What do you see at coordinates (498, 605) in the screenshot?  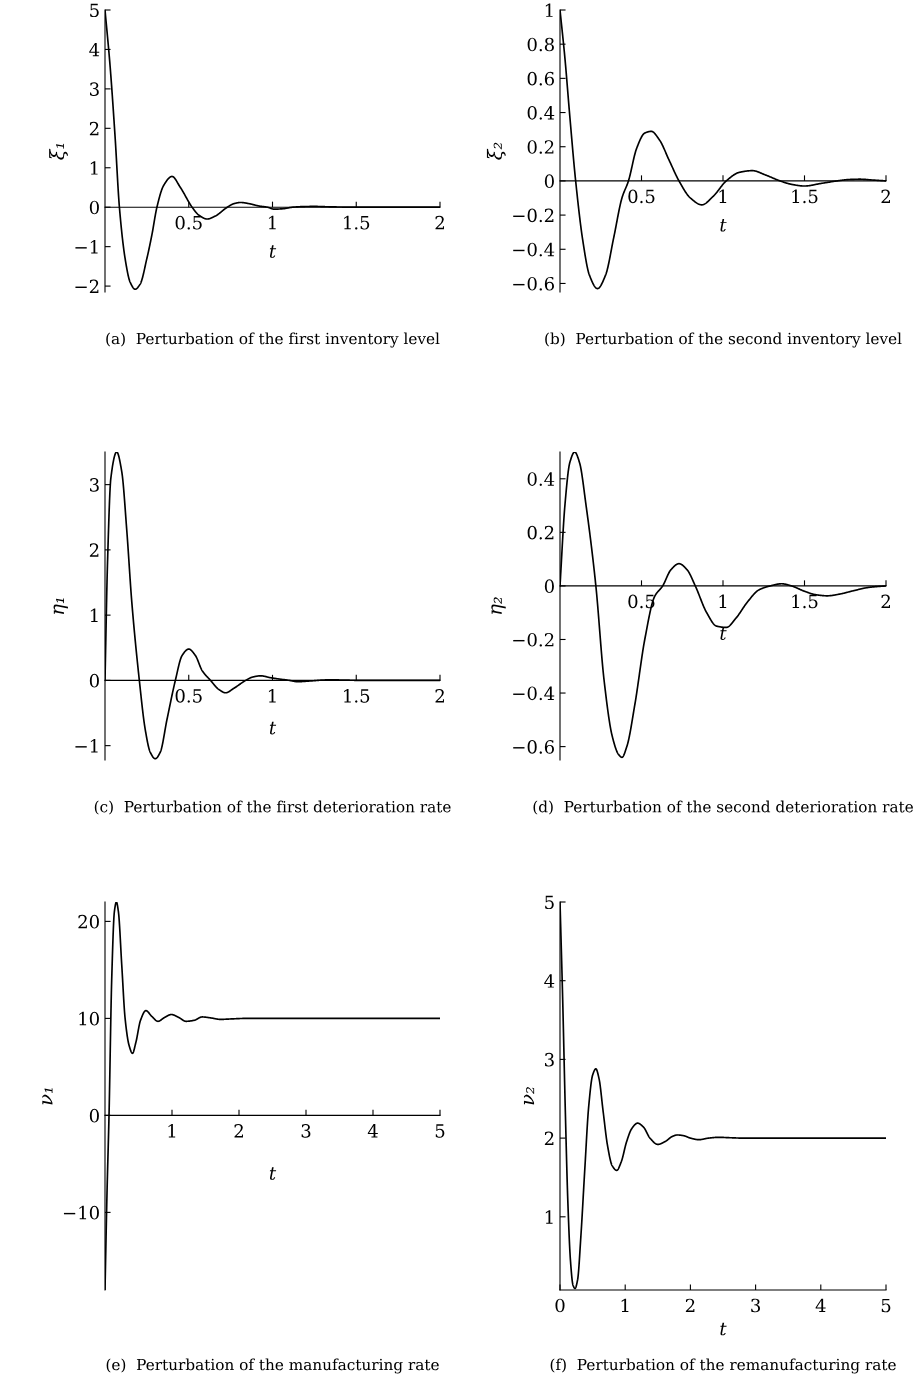 I see `y-axis-title: η₂` at bounding box center [498, 605].